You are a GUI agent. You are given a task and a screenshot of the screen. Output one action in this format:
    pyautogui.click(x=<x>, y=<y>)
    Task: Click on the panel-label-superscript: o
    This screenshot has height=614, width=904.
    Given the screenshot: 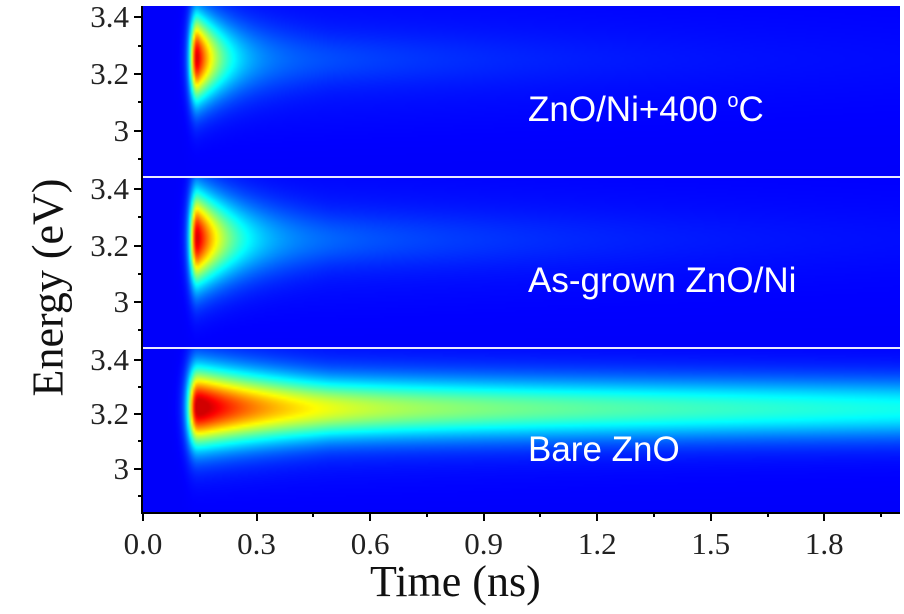 What is the action you would take?
    pyautogui.click(x=733, y=101)
    